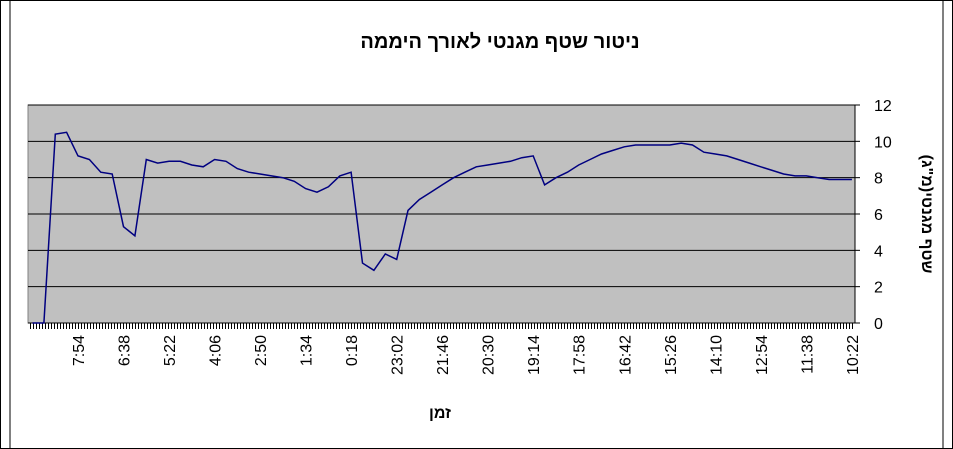 Image resolution: width=953 pixels, height=449 pixels. What do you see at coordinates (440, 413) in the screenshot?
I see `x-axis-label: זמן` at bounding box center [440, 413].